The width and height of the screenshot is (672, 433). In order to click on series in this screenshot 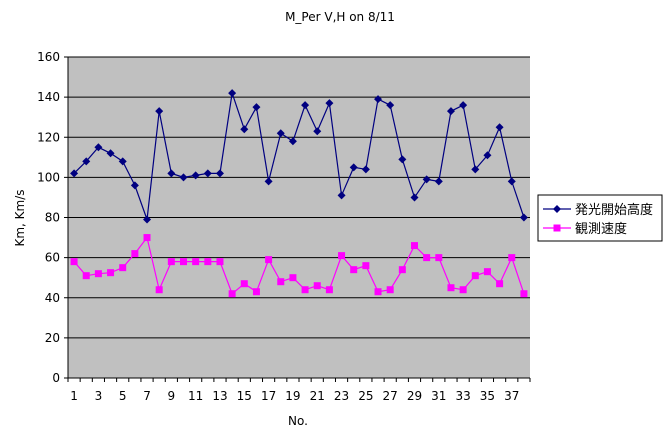, I will do `click(299, 266)`.